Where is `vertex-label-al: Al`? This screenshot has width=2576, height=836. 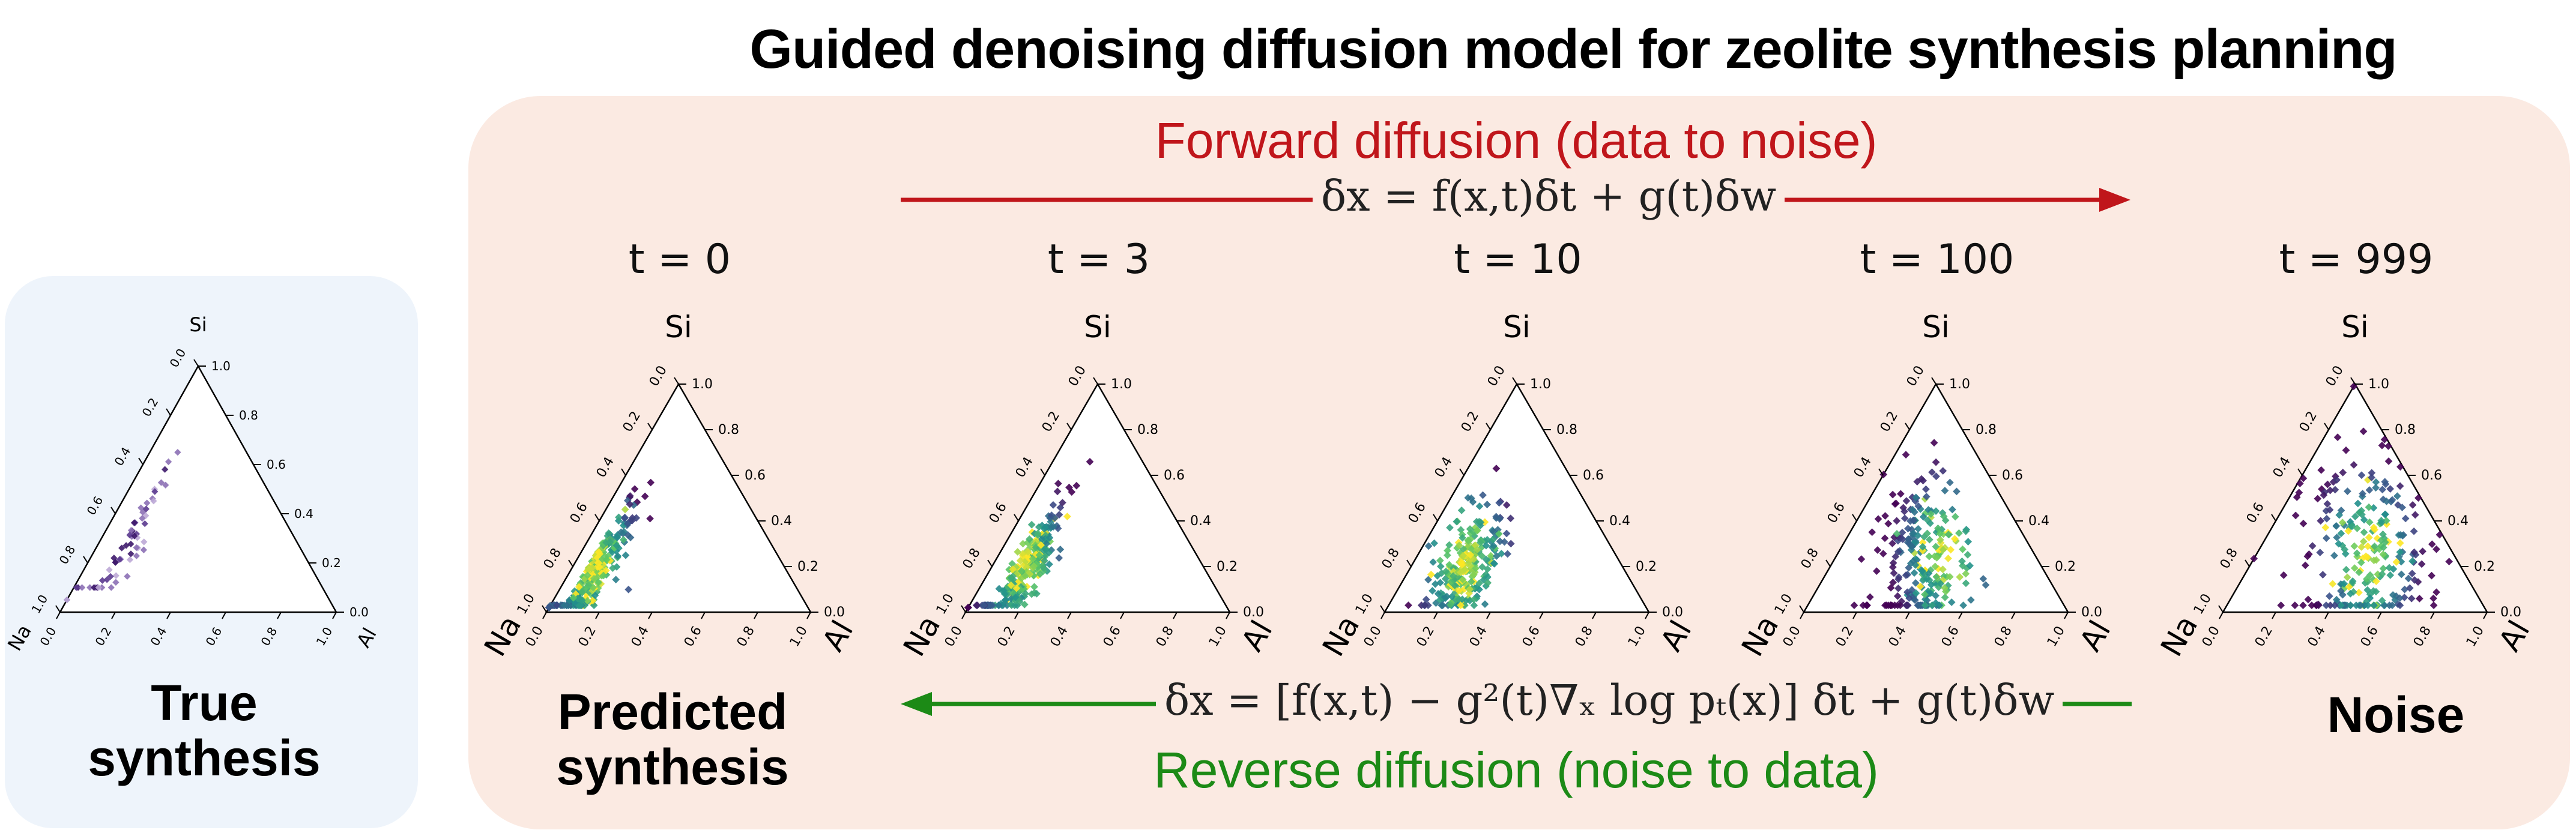
vertex-label-al: Al is located at coordinates (2095, 636).